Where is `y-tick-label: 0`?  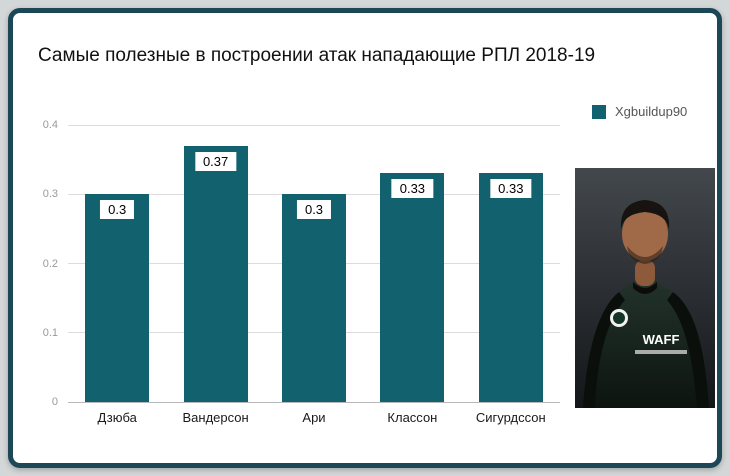 y-tick-label: 0 is located at coordinates (54, 402).